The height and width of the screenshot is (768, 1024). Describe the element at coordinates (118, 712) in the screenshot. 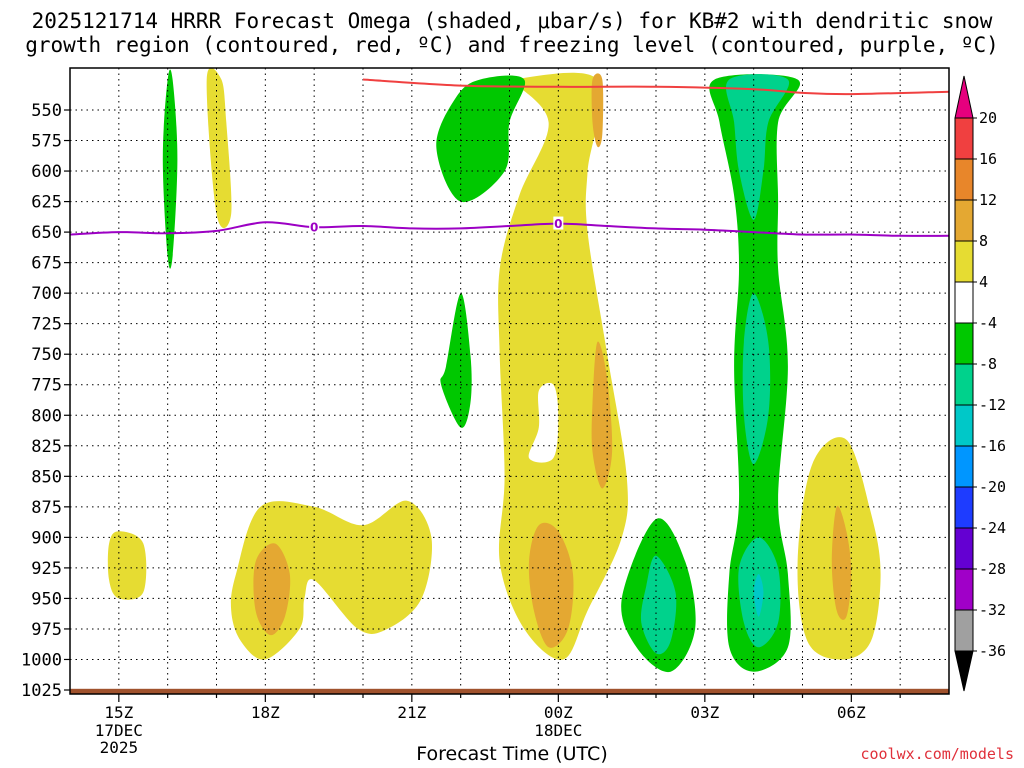

I see `x-tick-label: 15Z` at that location.